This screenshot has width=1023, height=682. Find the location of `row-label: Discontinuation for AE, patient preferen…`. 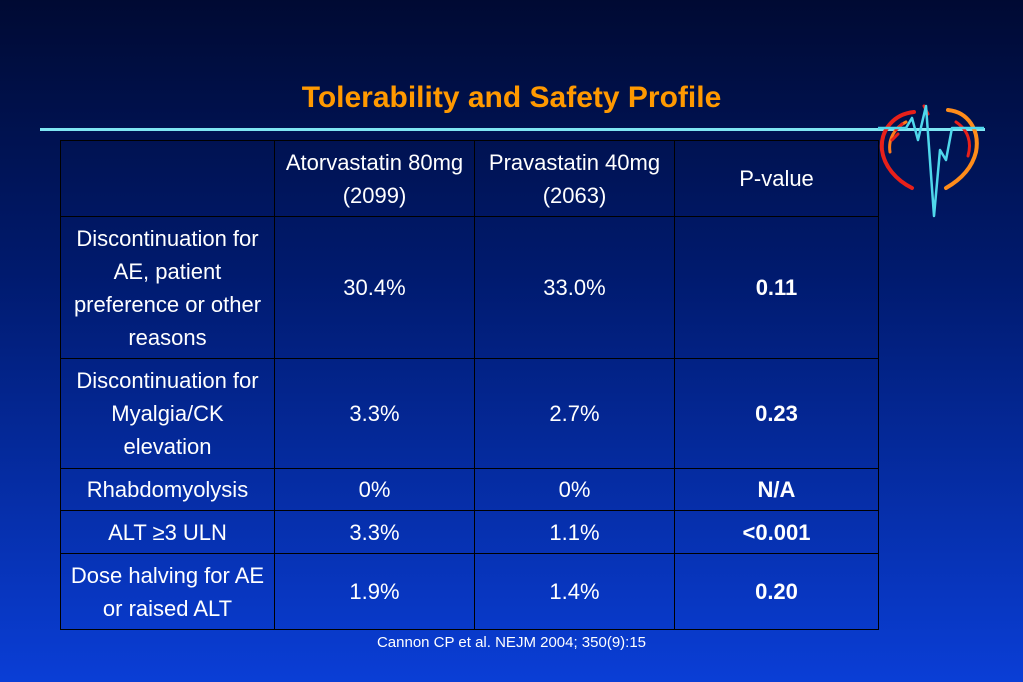

row-label: Discontinuation for AE, patient preferen… is located at coordinates (167, 287).